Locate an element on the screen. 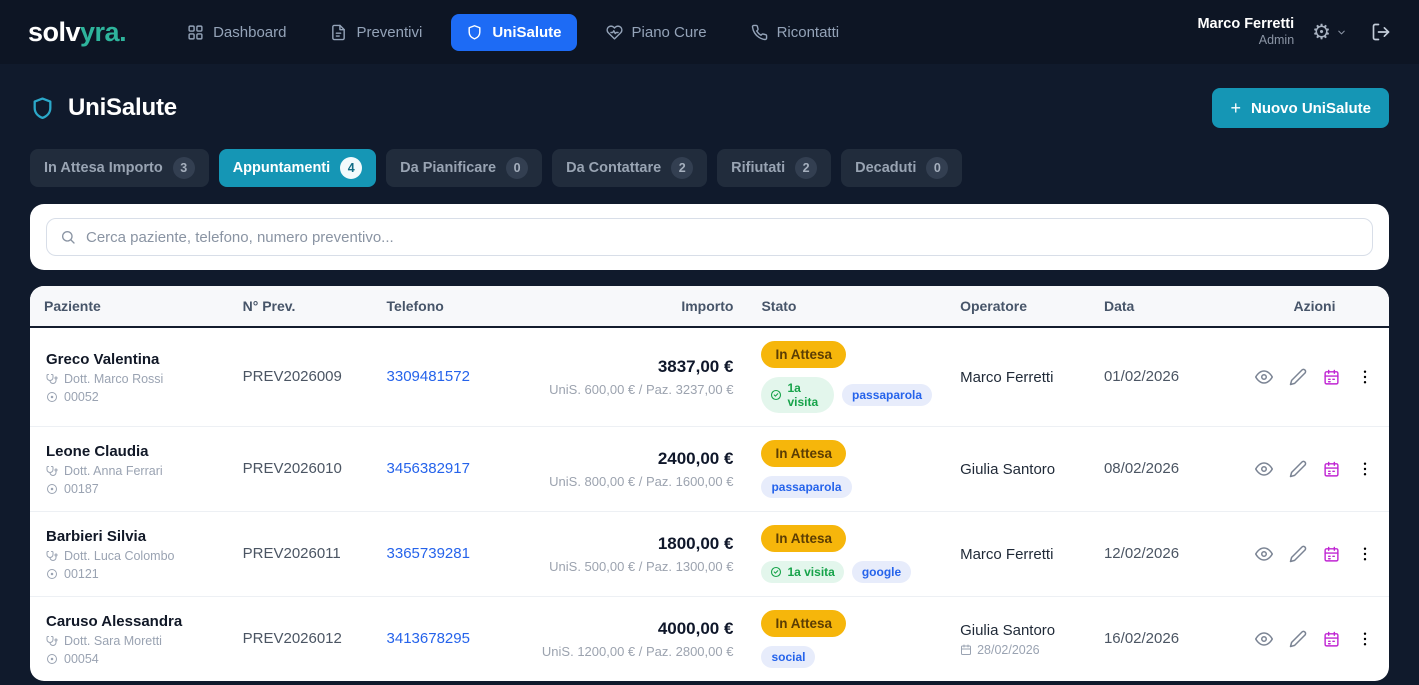 This screenshot has width=1419, height=685. operator-name: Giulia Santoro is located at coordinates (1008, 630).